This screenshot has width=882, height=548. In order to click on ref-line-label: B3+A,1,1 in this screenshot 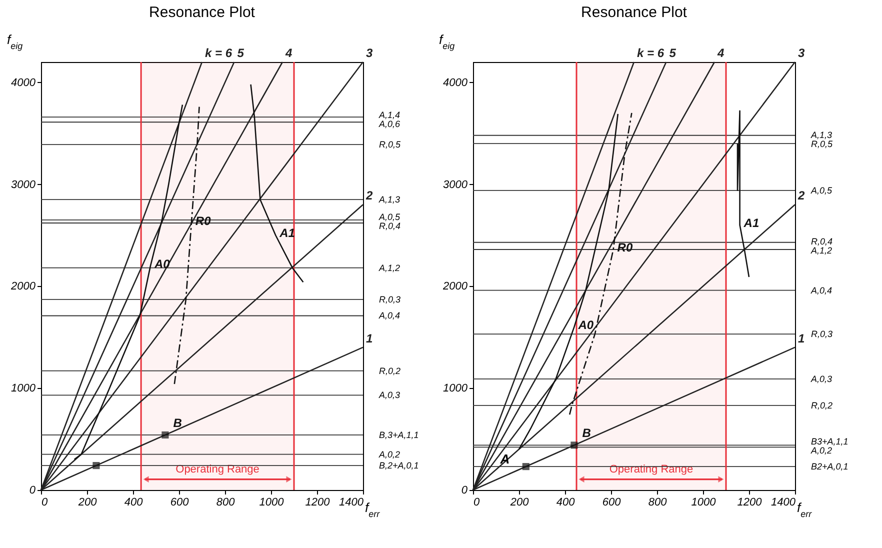, I will do `click(829, 441)`.